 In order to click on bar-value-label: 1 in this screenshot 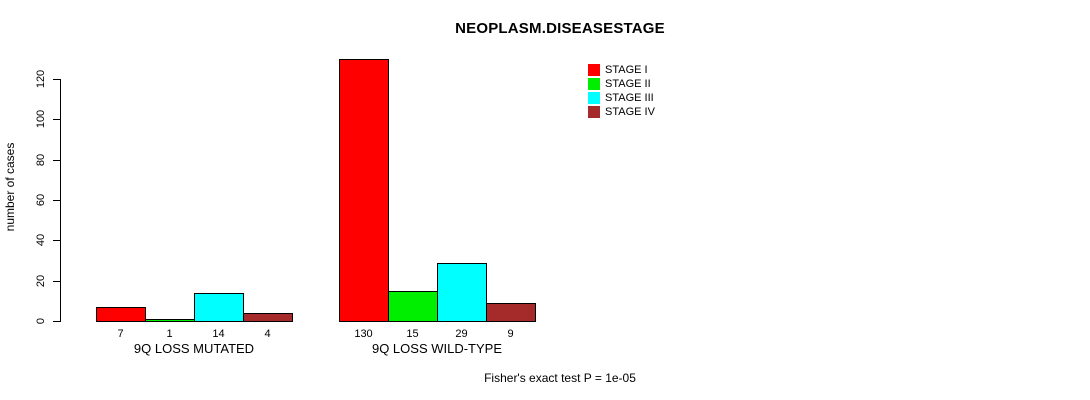, I will do `click(169, 334)`.